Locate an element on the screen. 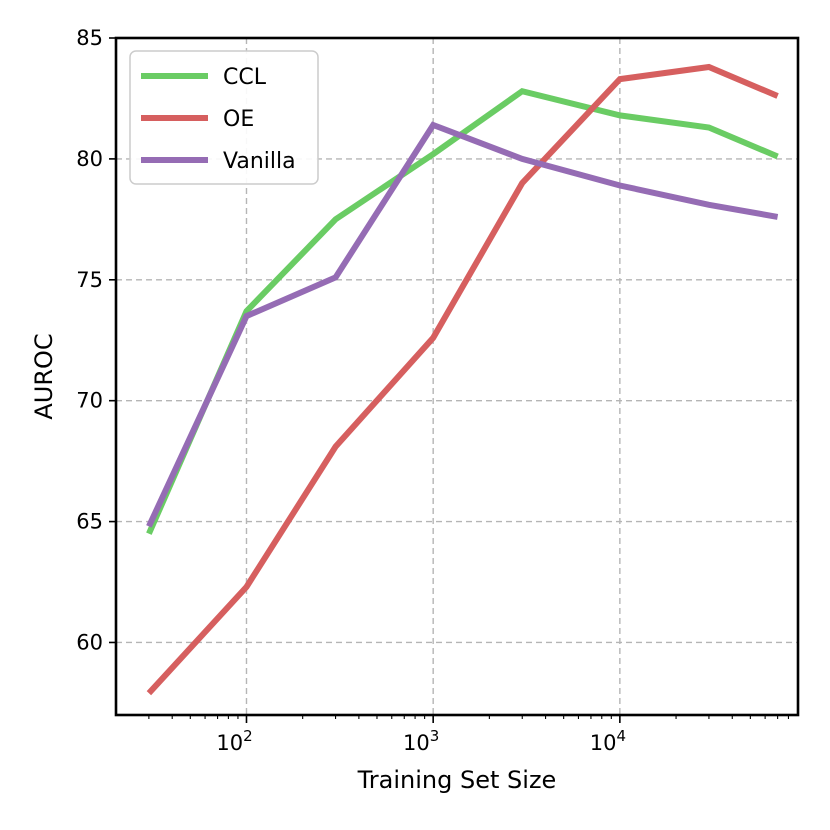  y-axis-label: AUROC is located at coordinates (44, 376).